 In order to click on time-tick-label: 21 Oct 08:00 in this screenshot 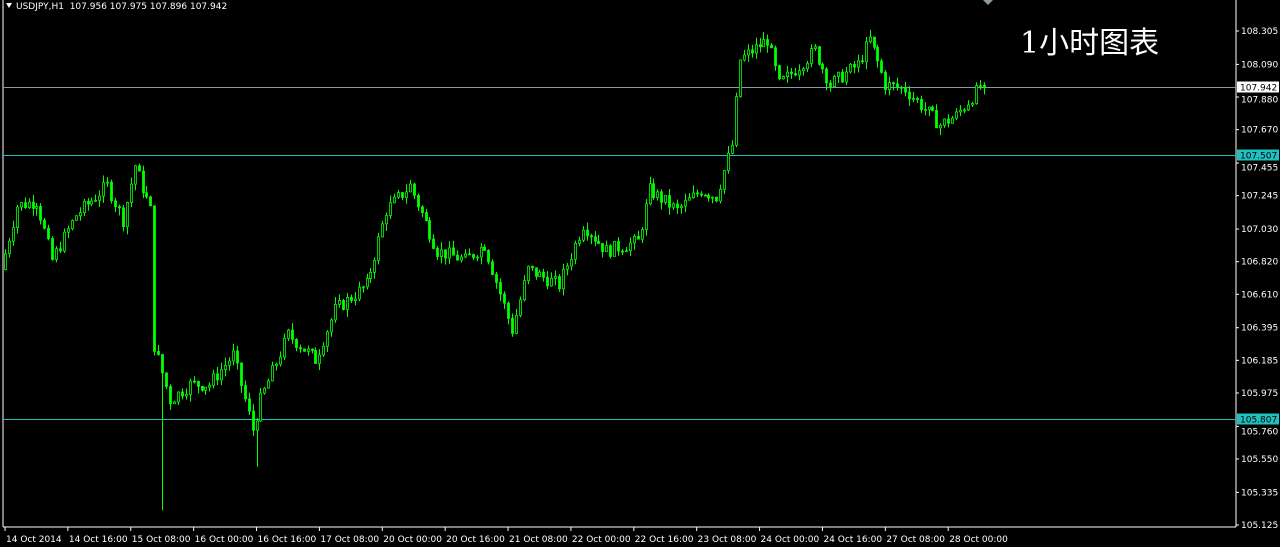, I will do `click(538, 540)`.